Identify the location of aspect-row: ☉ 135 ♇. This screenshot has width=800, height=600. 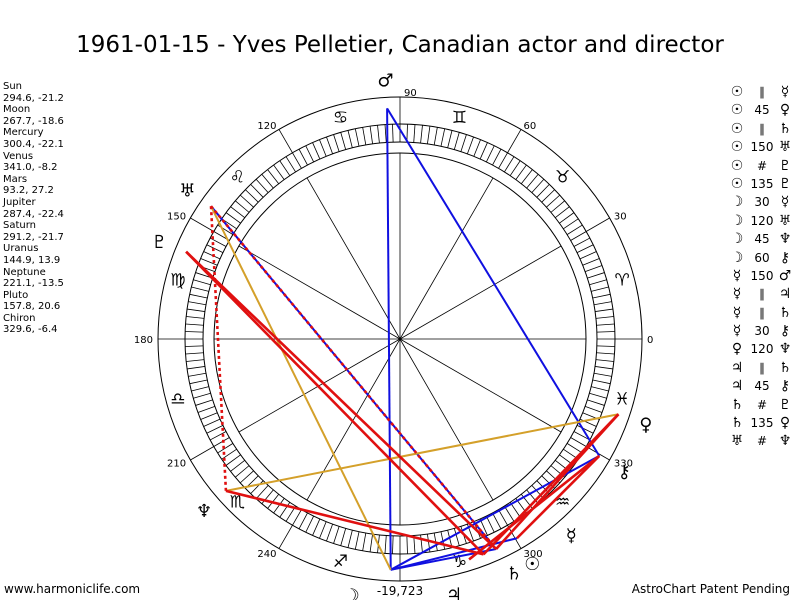
(764, 184).